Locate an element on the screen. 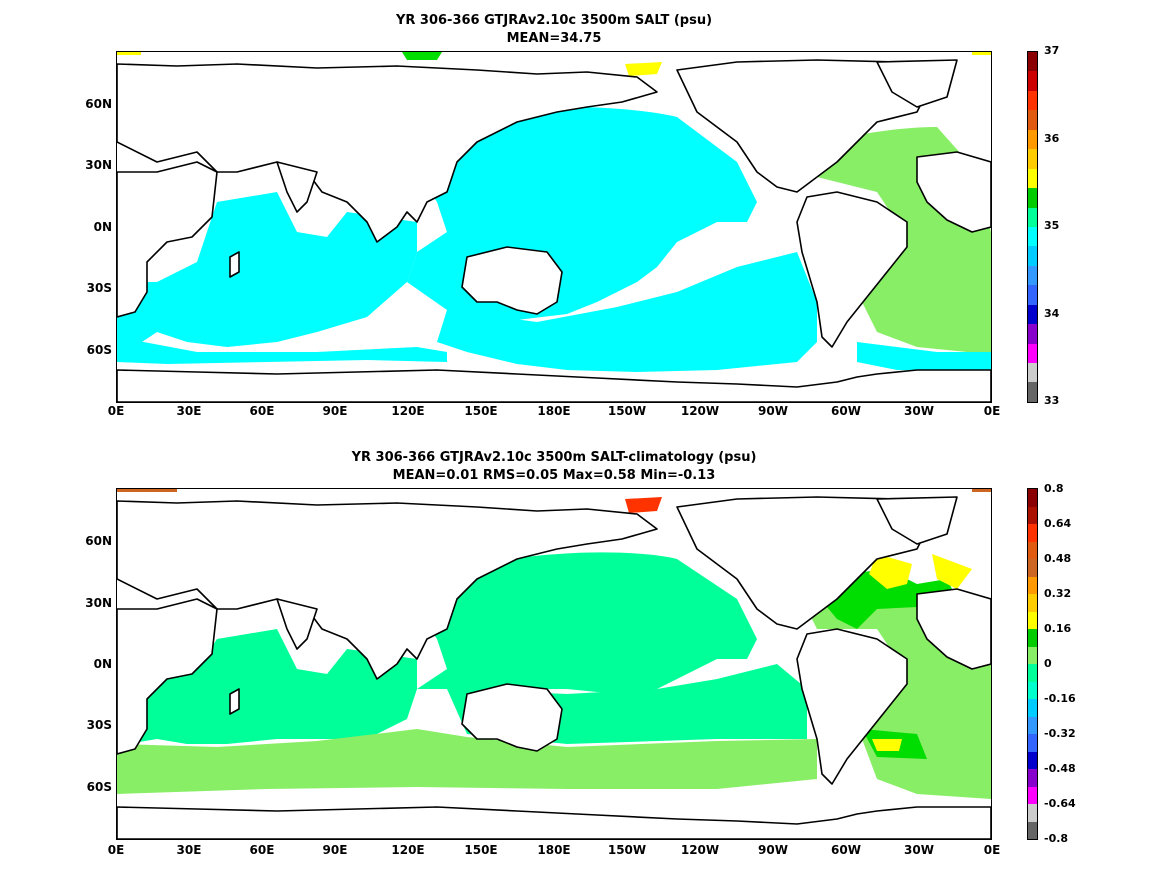 This screenshot has height=875, width=1167. colorbar-label: 35 is located at coordinates (1052, 225).